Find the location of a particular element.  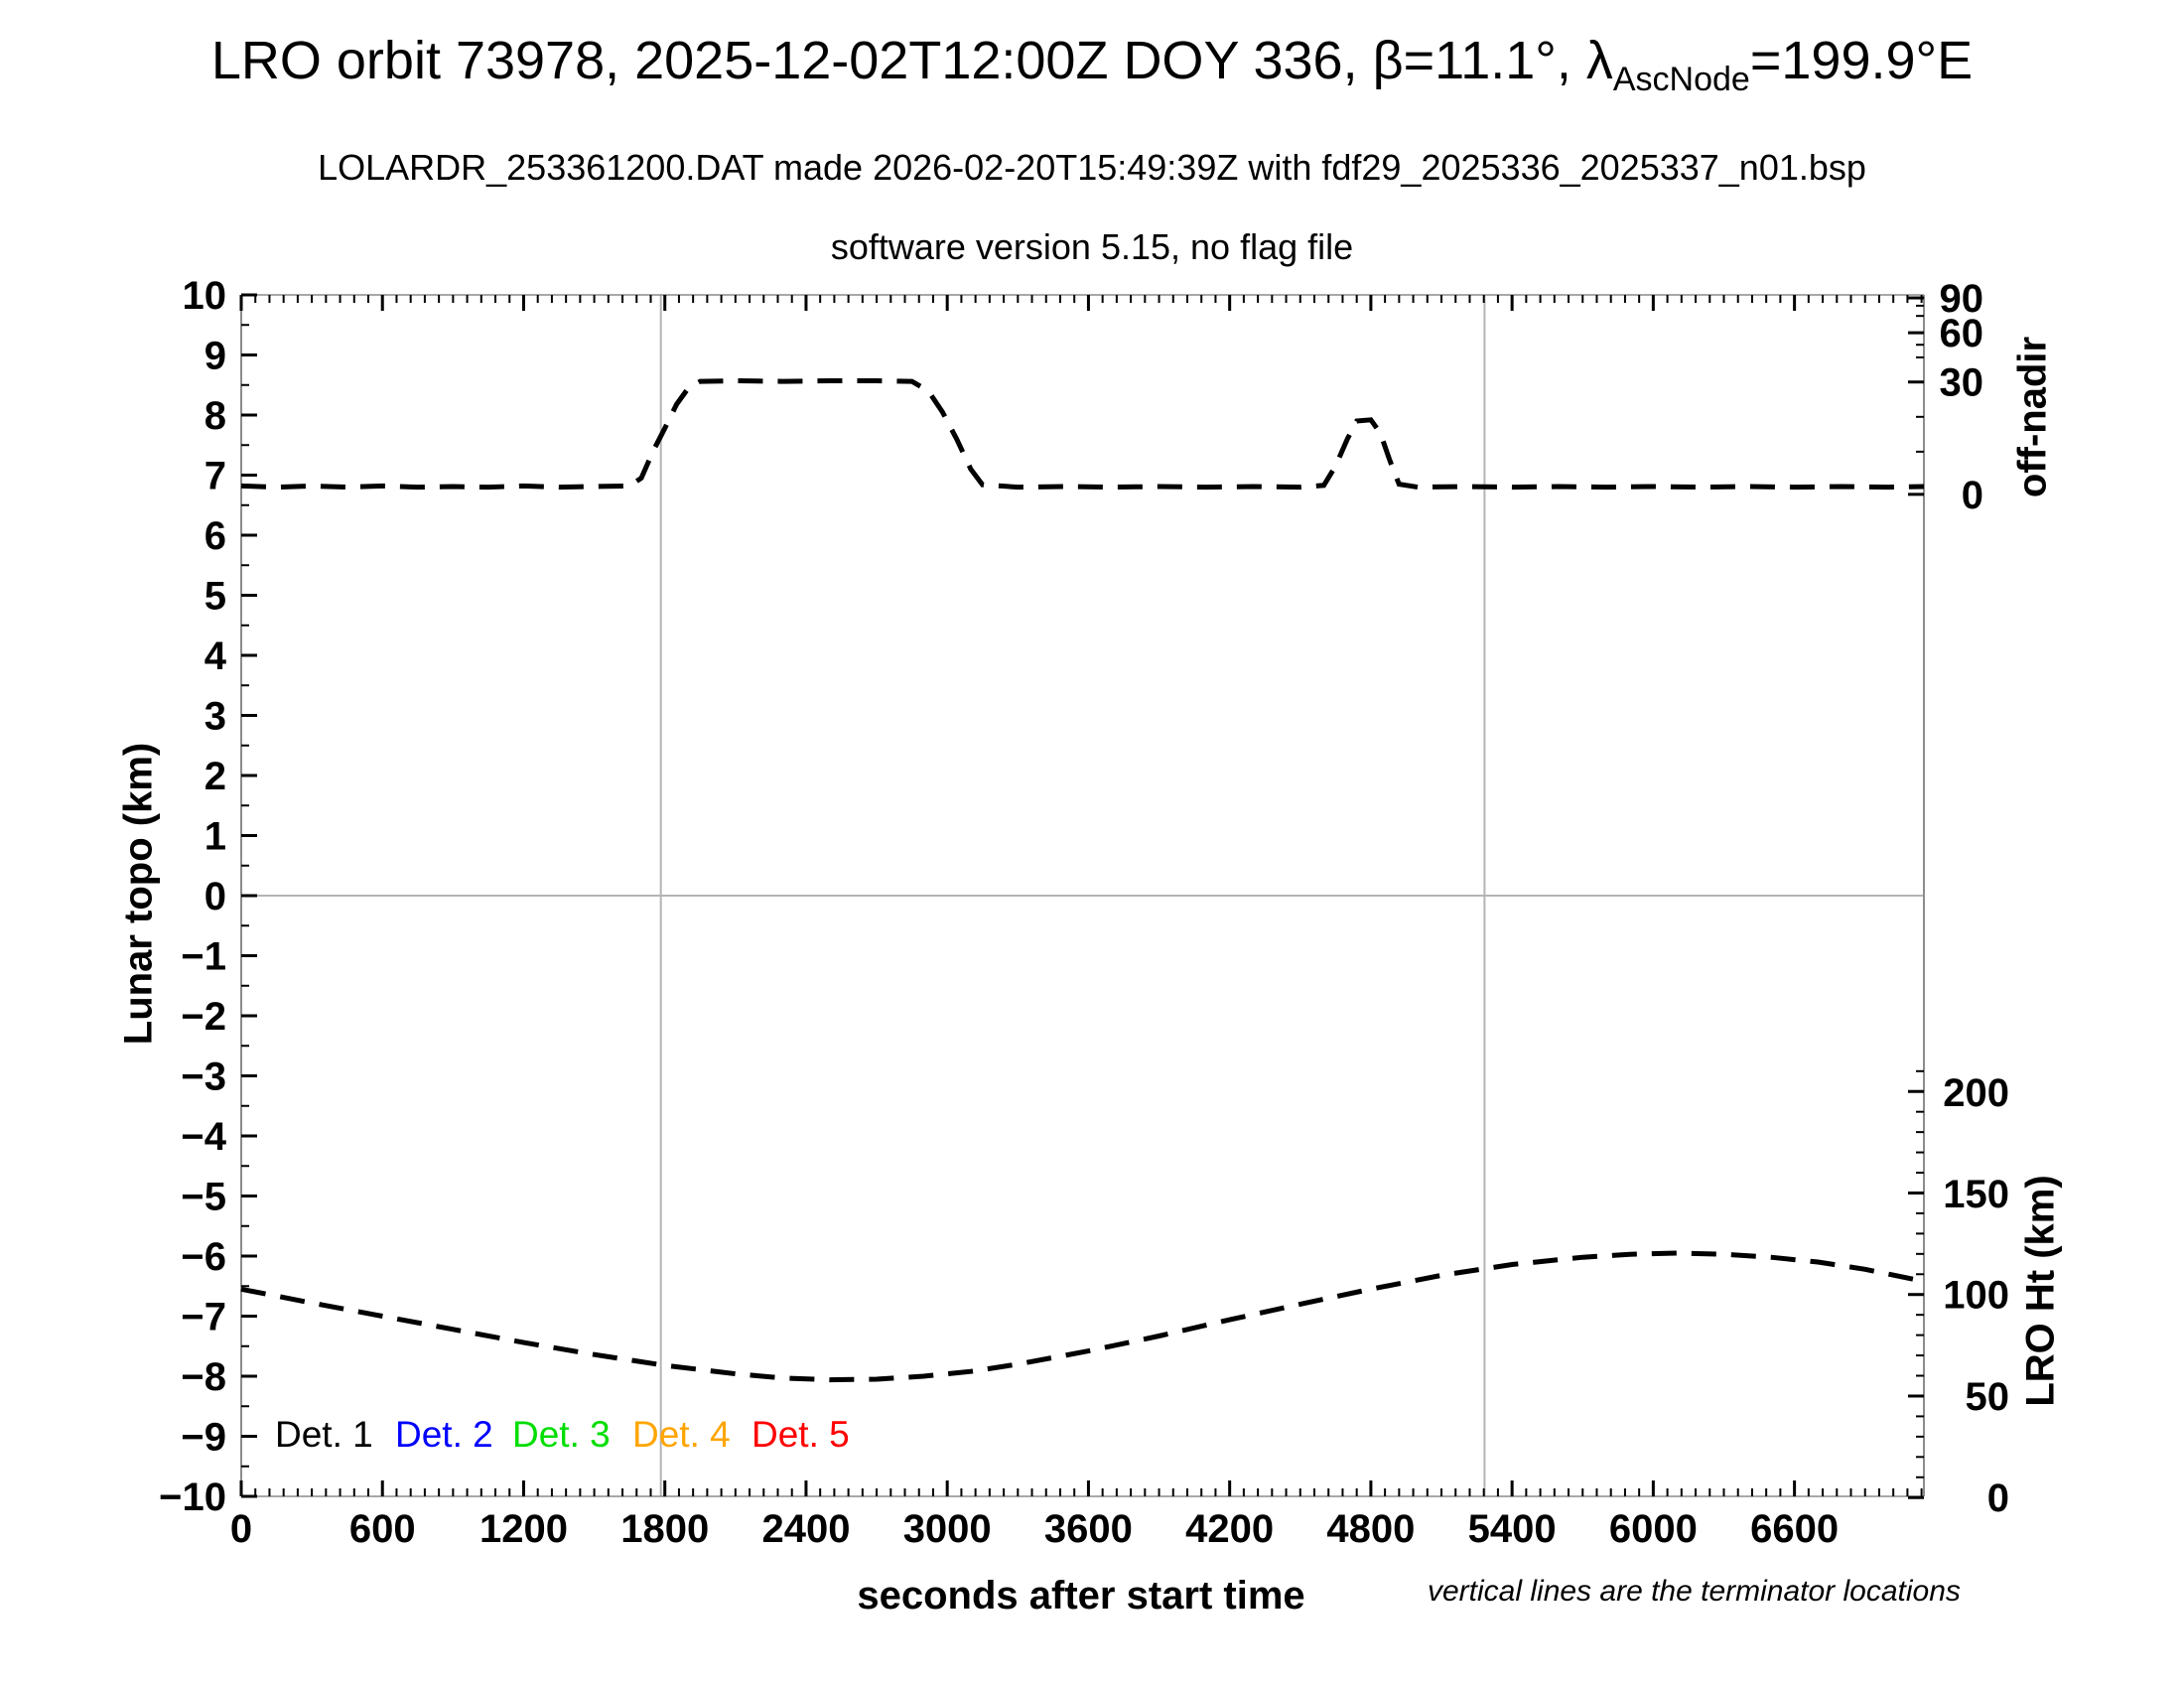

offnadir-tick-label: 60 is located at coordinates (1962, 333).